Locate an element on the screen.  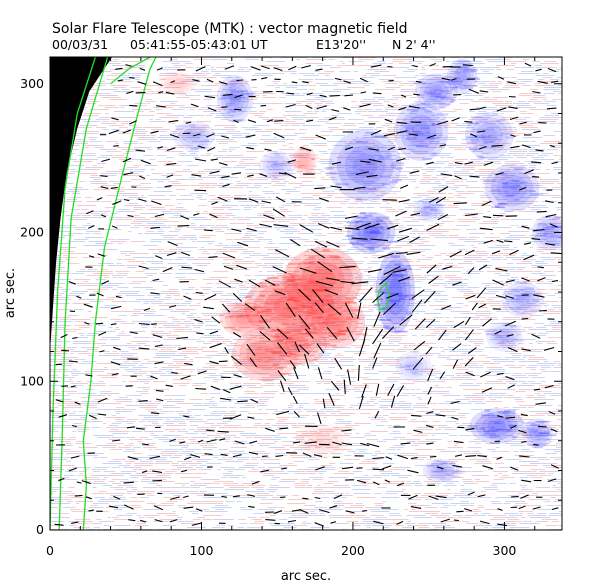
observation-latitude: N 2' 4'' is located at coordinates (414, 44).